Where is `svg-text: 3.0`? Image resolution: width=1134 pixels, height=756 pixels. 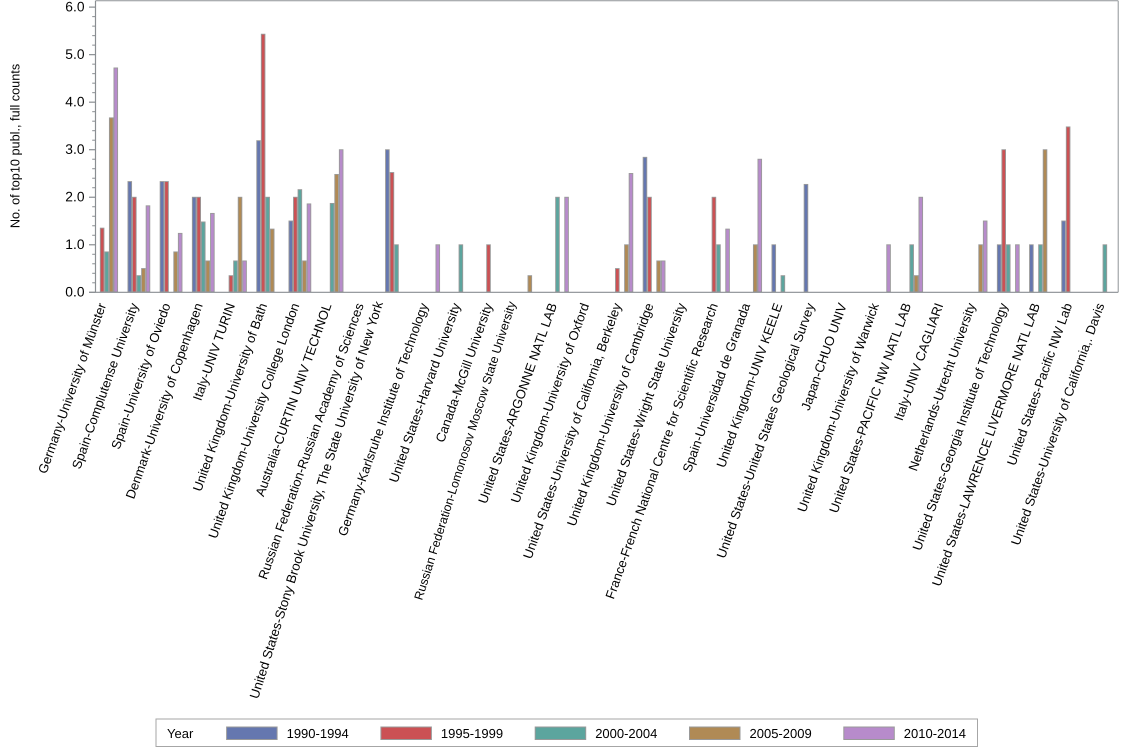
svg-text: 3.0 is located at coordinates (75, 149).